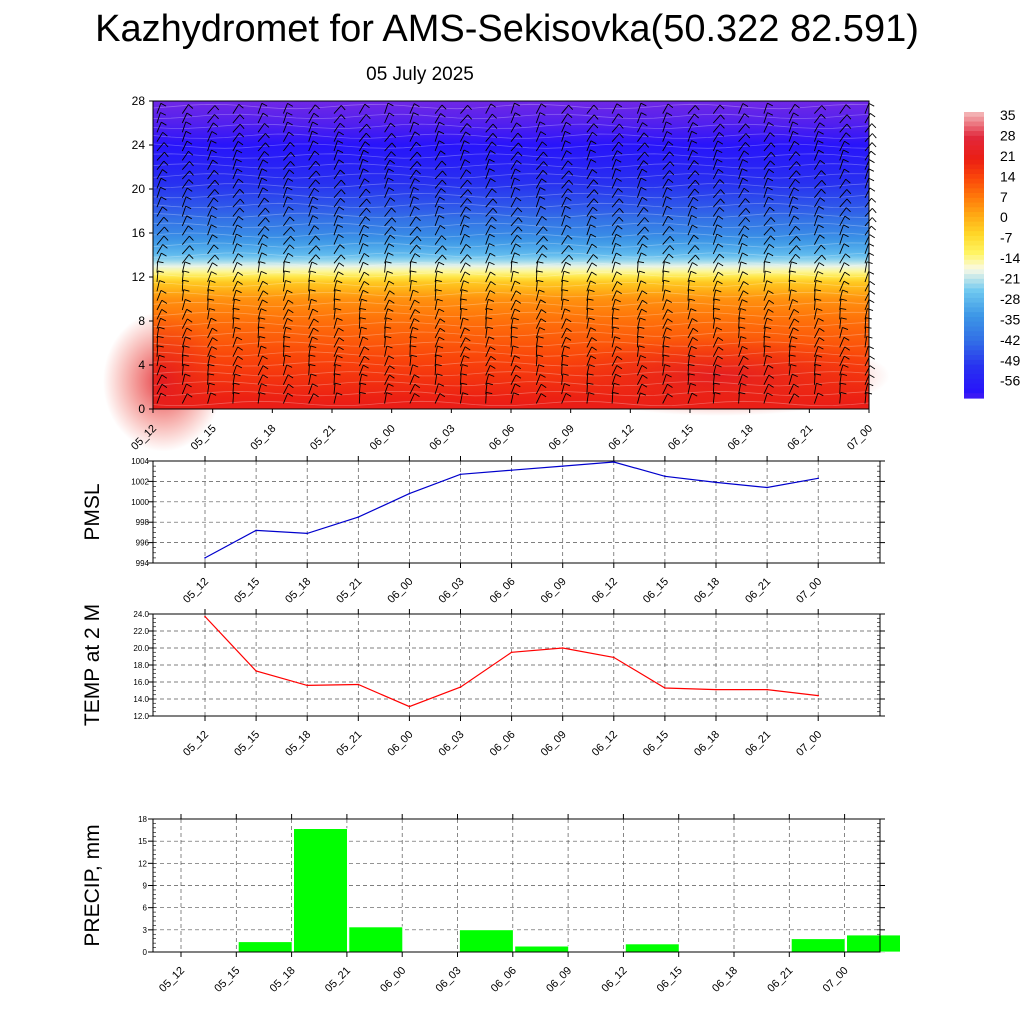 The height and width of the screenshot is (1024, 1024). Describe the element at coordinates (141, 665) in the screenshot. I see `y-tick-label: 18.0` at that location.